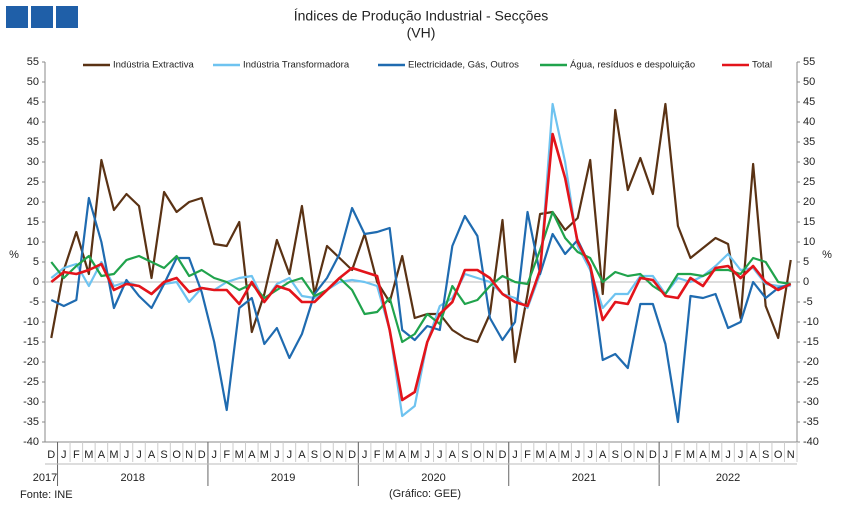  Describe the element at coordinates (14, 255) in the screenshot. I see `y-axis-label: %` at that location.